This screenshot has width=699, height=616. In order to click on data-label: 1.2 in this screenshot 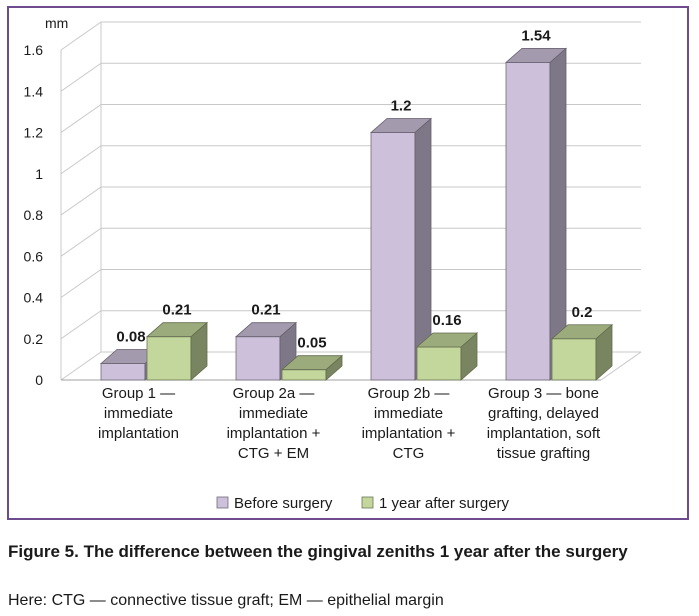, I will do `click(401, 106)`.